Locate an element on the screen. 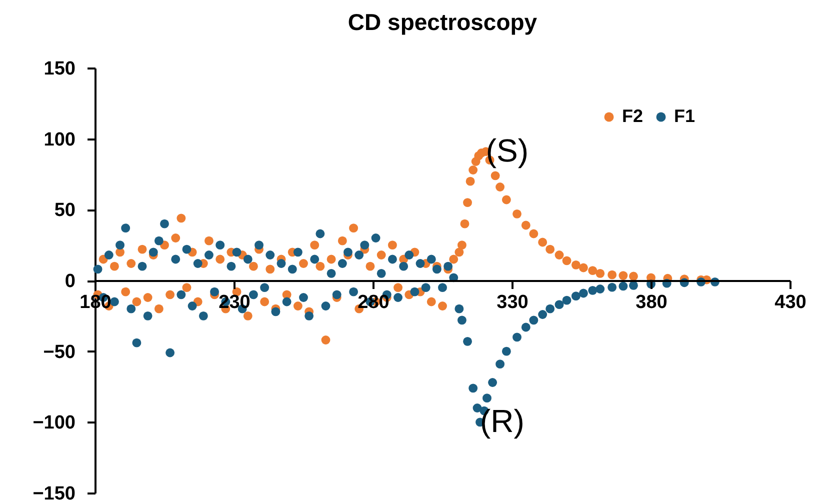 The height and width of the screenshot is (504, 815). x-tick-label: 330 is located at coordinates (512, 302).